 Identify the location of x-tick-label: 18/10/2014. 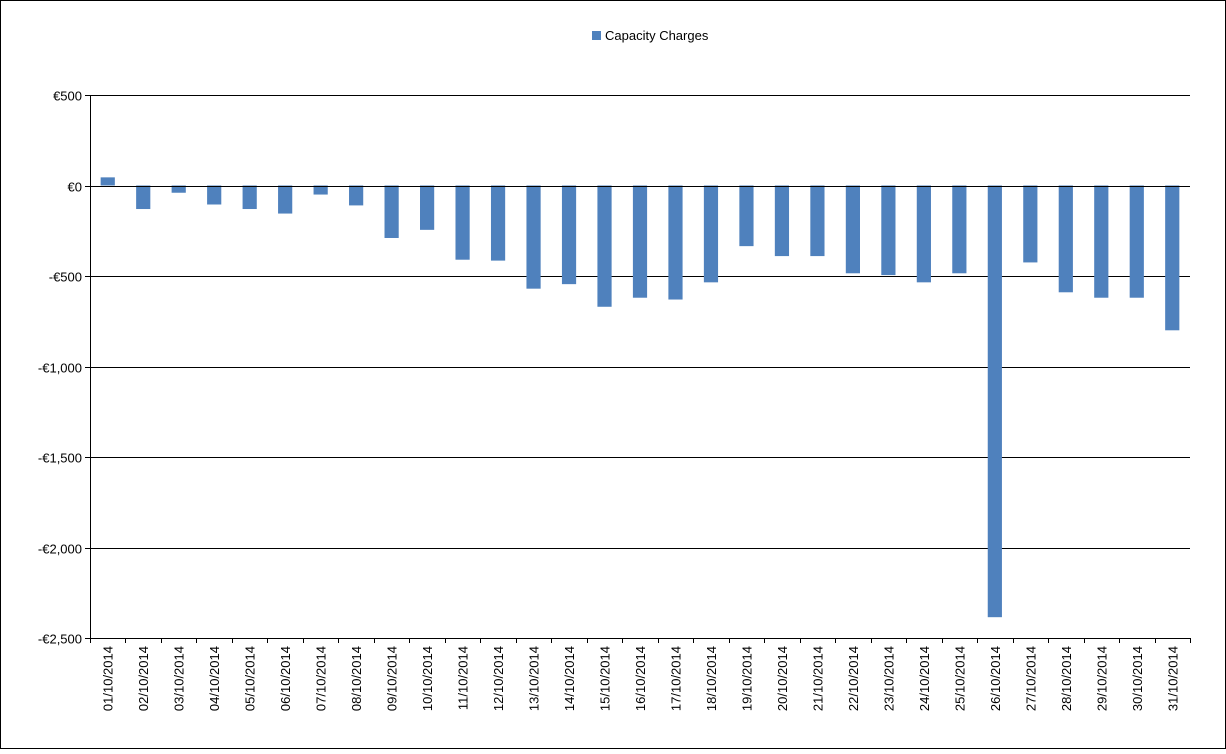
(711, 678).